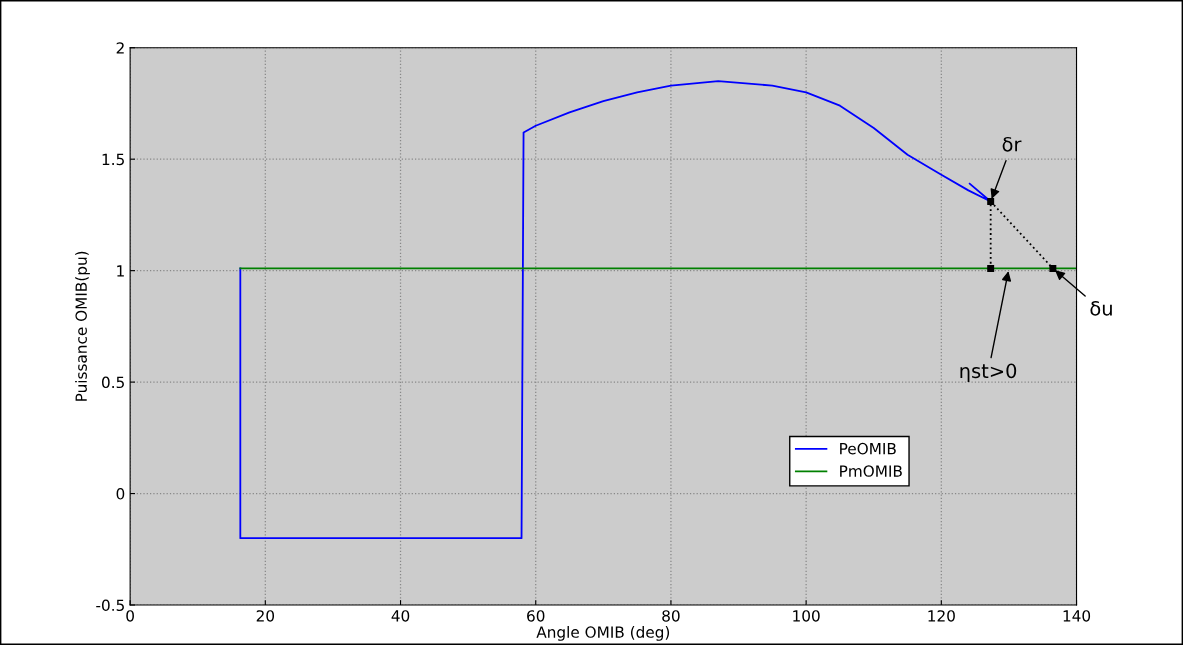 This screenshot has height=645, width=1183. Describe the element at coordinates (868, 448) in the screenshot. I see `legend-label: PeOMIB` at that location.